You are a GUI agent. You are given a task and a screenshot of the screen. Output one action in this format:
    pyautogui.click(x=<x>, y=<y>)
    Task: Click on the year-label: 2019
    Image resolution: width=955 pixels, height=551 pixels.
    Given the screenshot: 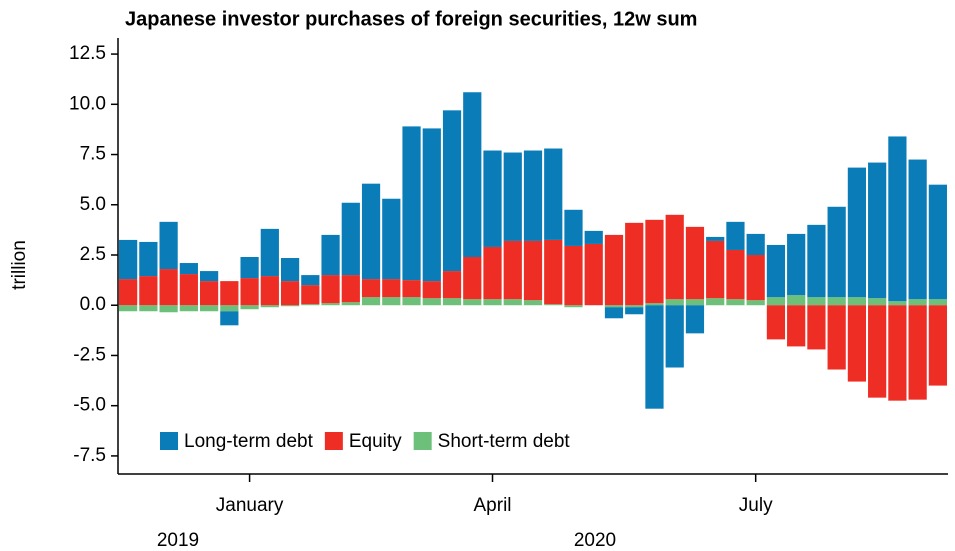 What is the action you would take?
    pyautogui.click(x=178, y=540)
    